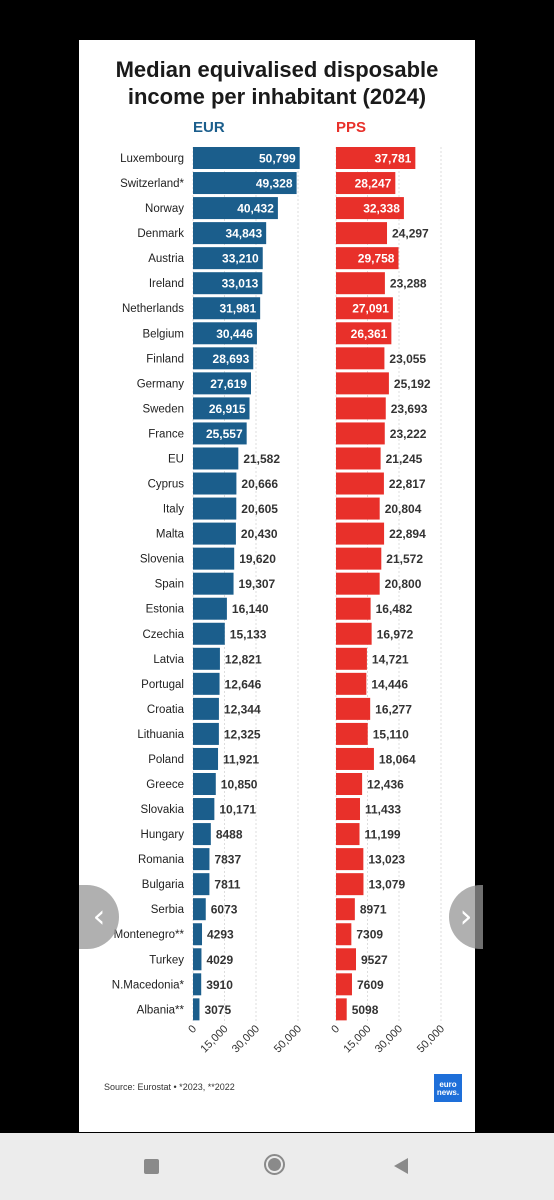 This screenshot has height=1200, width=554. Describe the element at coordinates (246, 1039) in the screenshot. I see `eur-tick-label: 30,000` at that location.